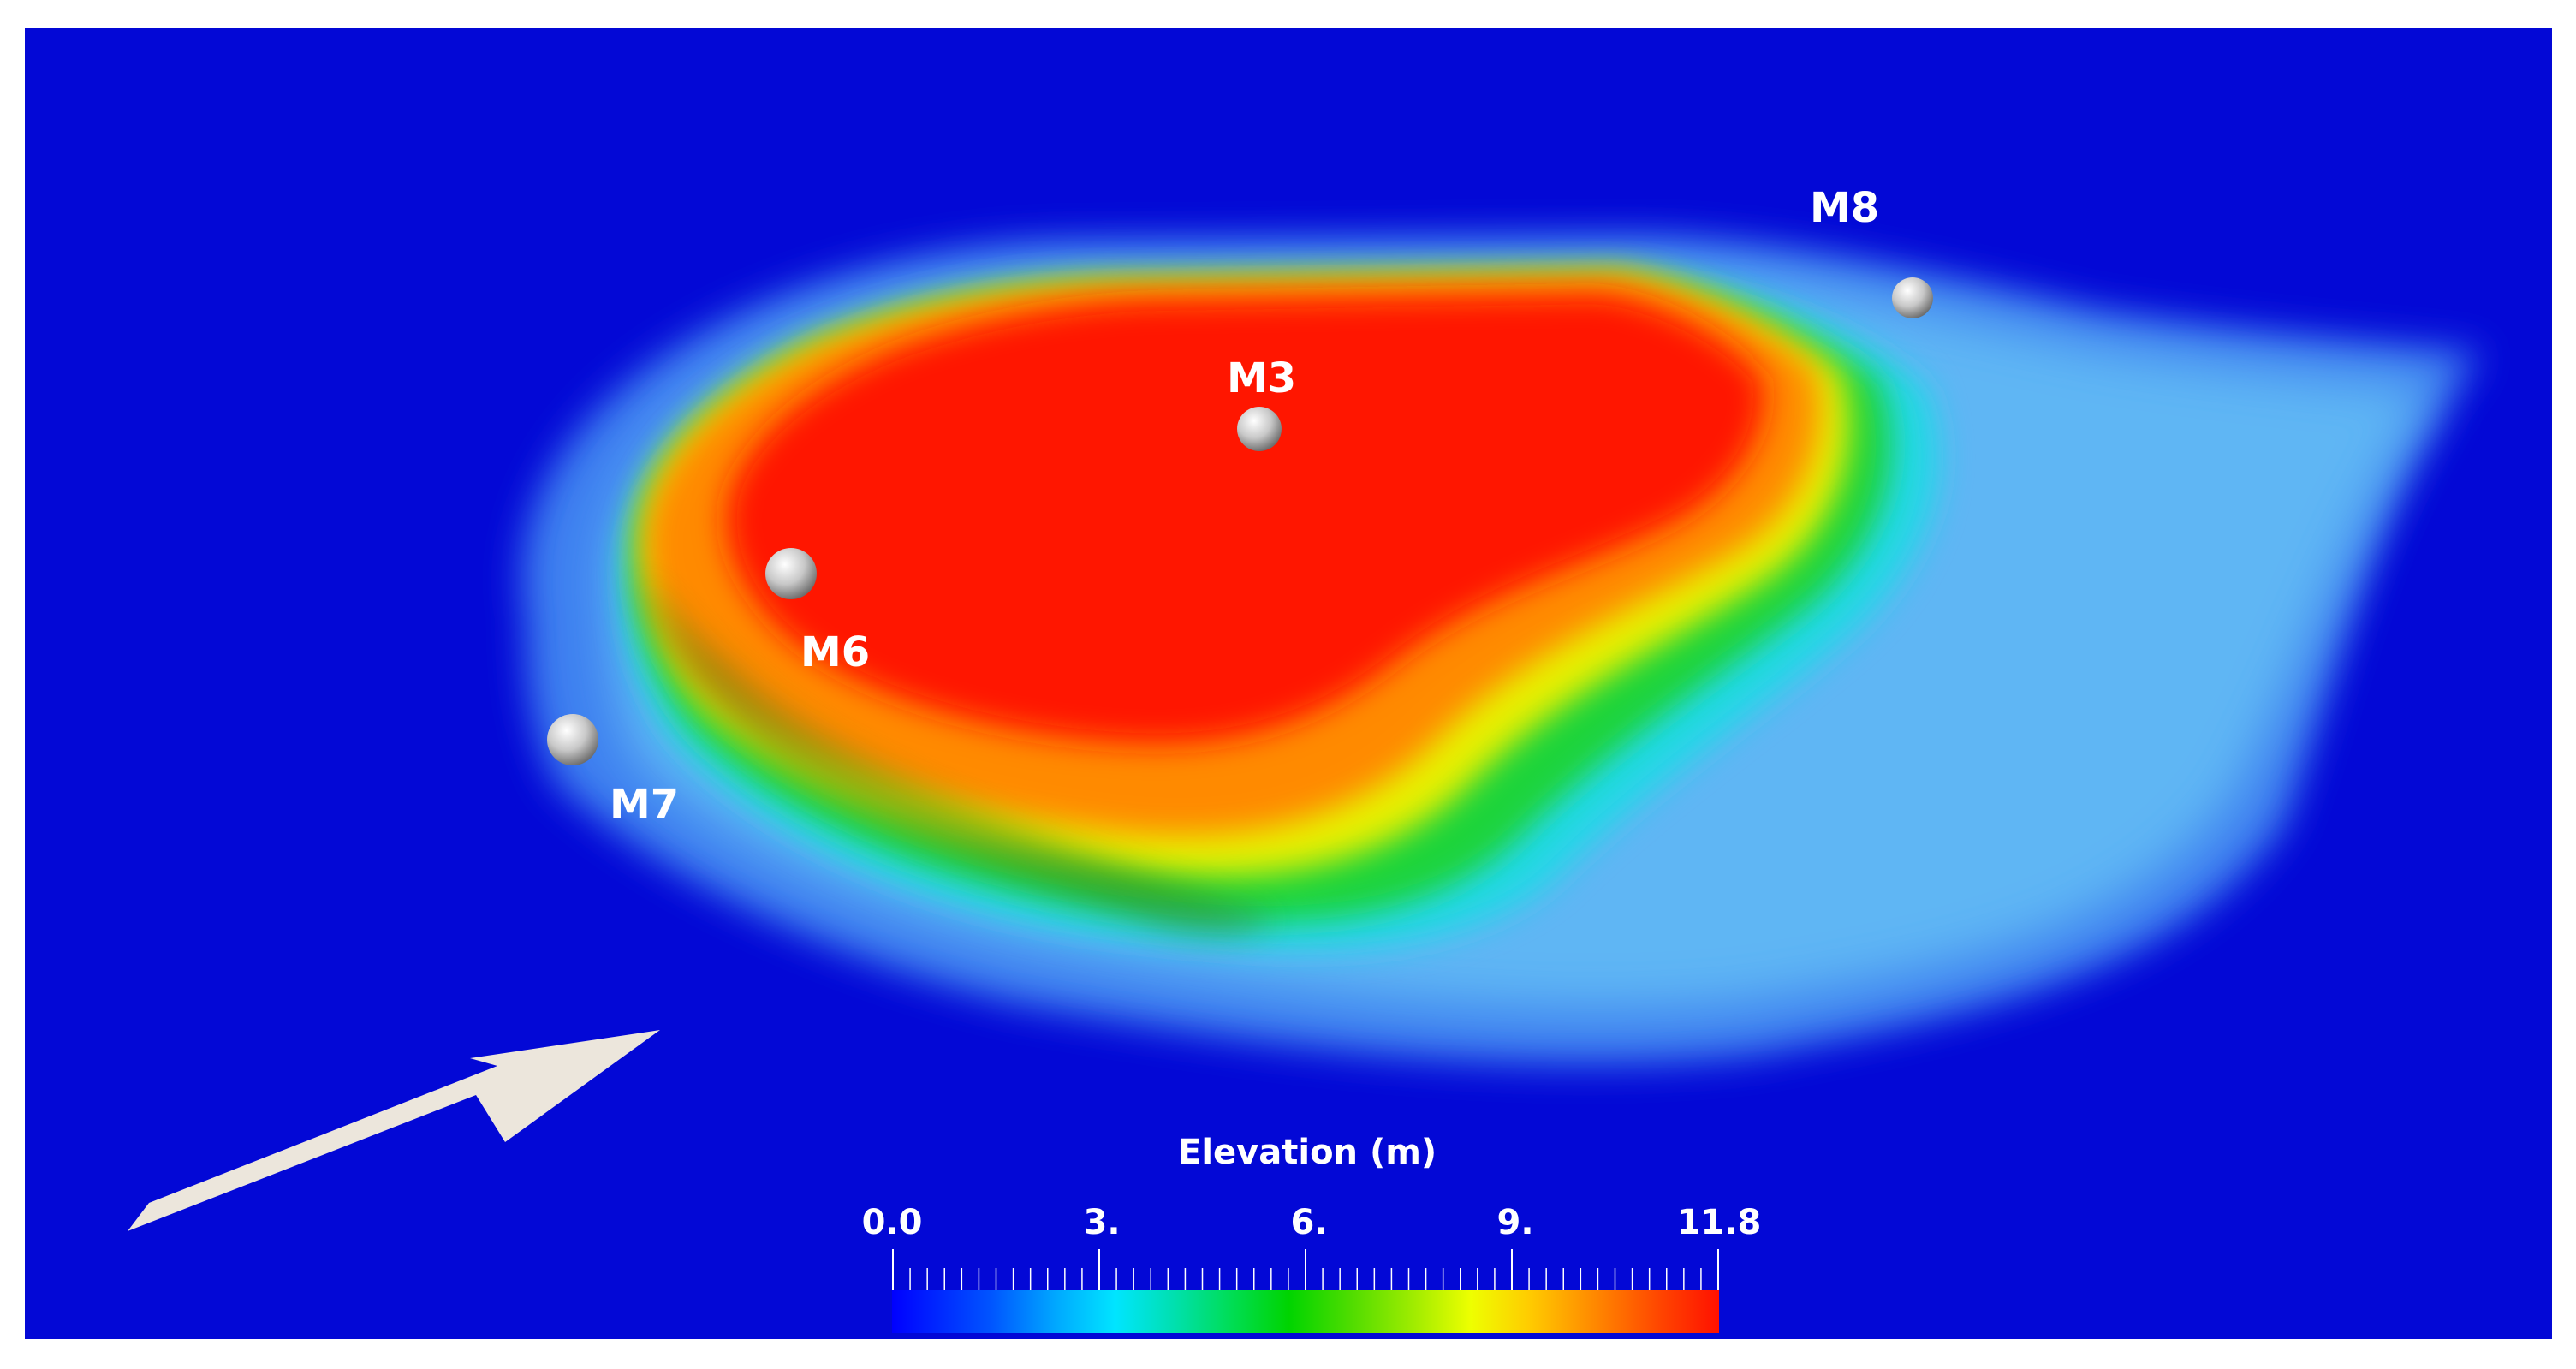 Image resolution: width=2576 pixels, height=1369 pixels. I want to click on legend-tick-label-2: 6., so click(1309, 1222).